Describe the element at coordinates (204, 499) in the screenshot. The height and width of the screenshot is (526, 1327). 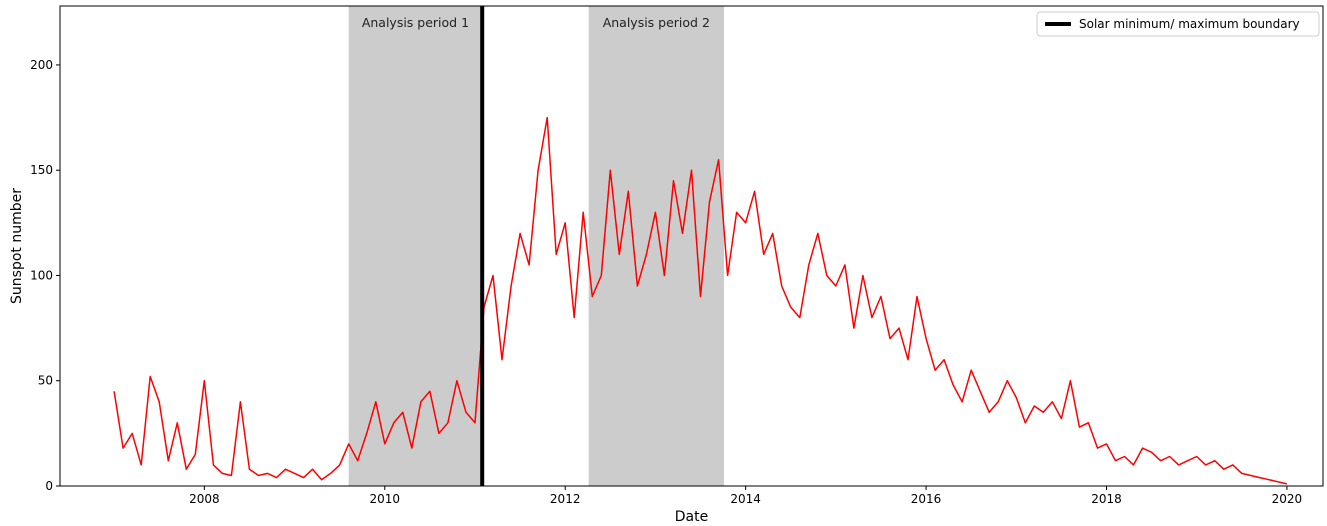
I see `x-tick-label-2008: 2008` at that location.